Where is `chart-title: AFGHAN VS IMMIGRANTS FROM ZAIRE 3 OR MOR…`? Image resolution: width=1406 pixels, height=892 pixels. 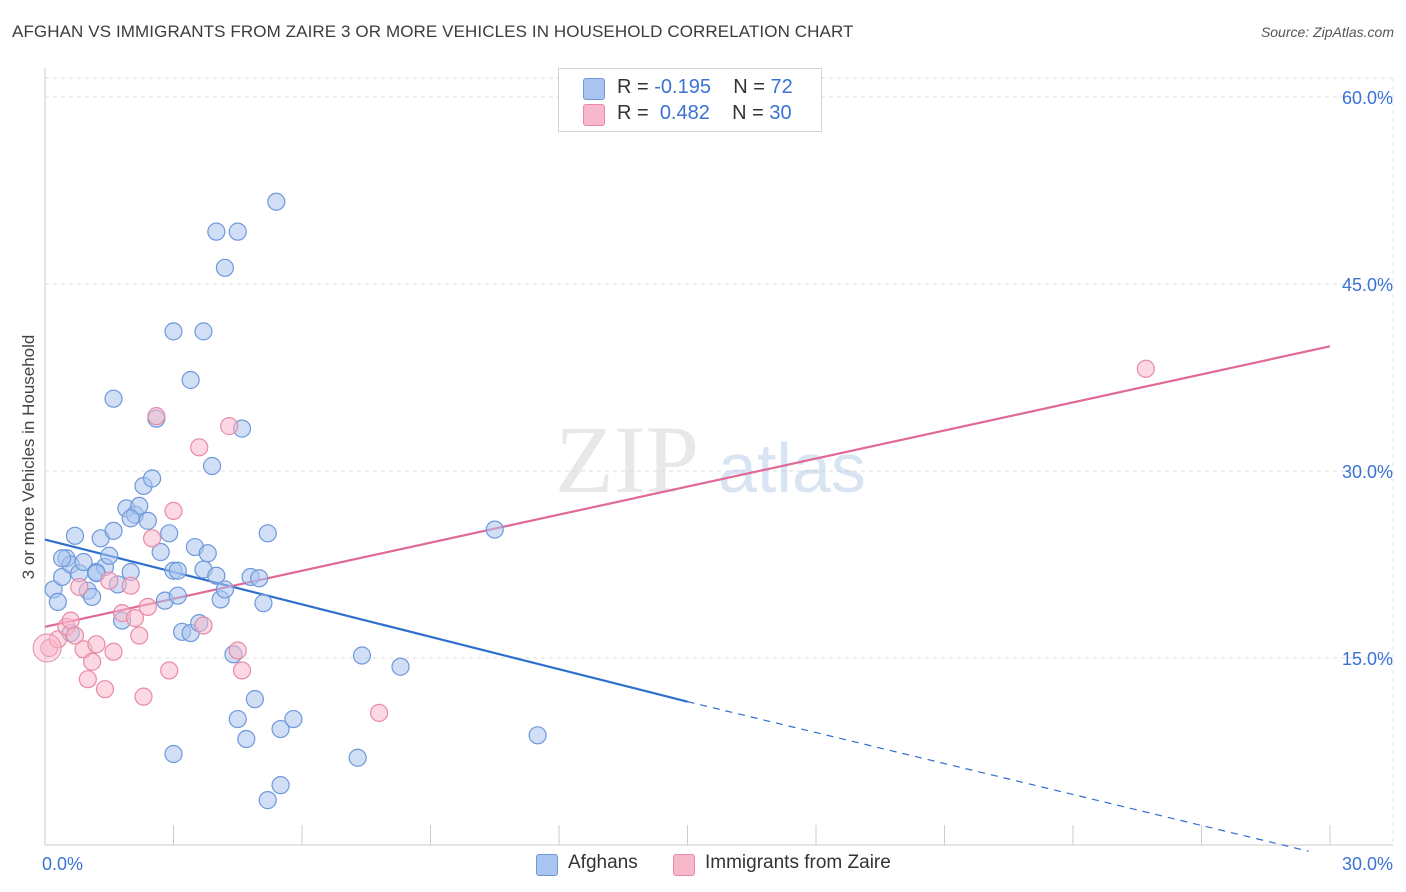
chart-title: AFGHAN VS IMMIGRANTS FROM ZAIRE 3 OR MOR… is located at coordinates (433, 31).